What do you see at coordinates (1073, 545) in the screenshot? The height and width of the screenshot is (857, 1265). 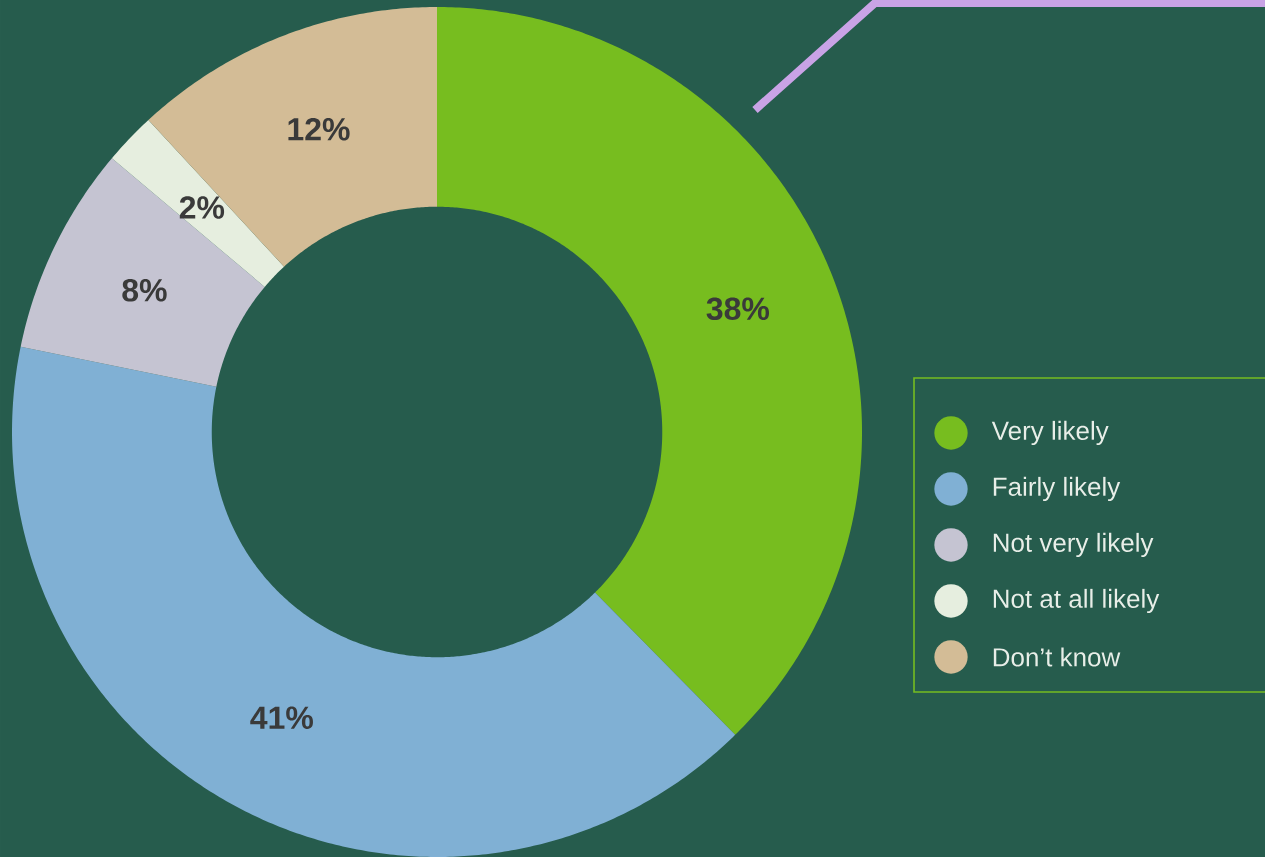 I see `legend-label: Not very likely` at bounding box center [1073, 545].